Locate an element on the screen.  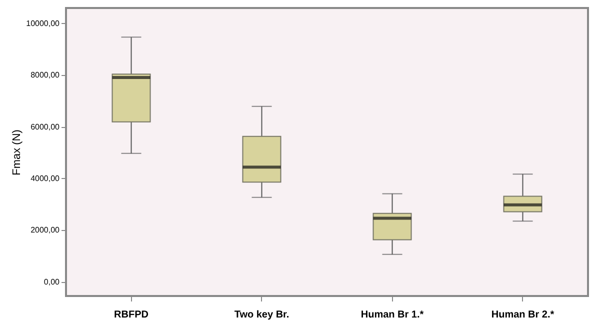
y-tick-label: 10000,00 is located at coordinates (43, 23).